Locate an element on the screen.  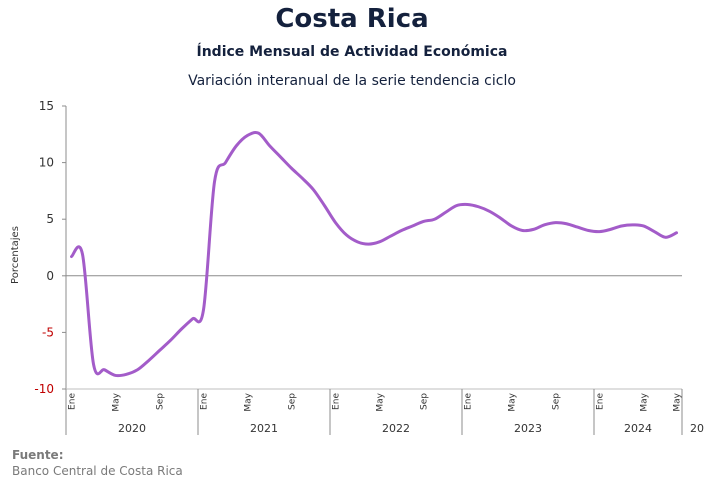
y-axis-label: Porcentajes is located at coordinates (15, 255).